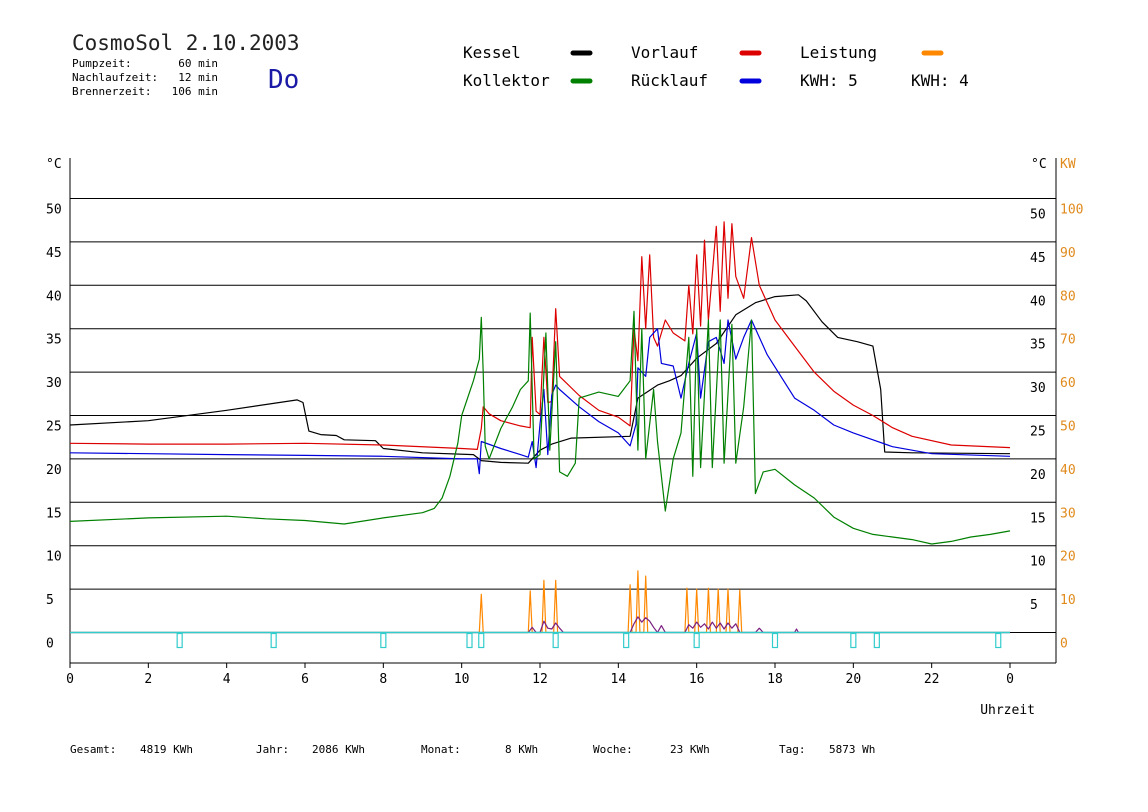 This screenshot has width=1148, height=812. I want to click on y-tick-right: 50, so click(1038, 215).